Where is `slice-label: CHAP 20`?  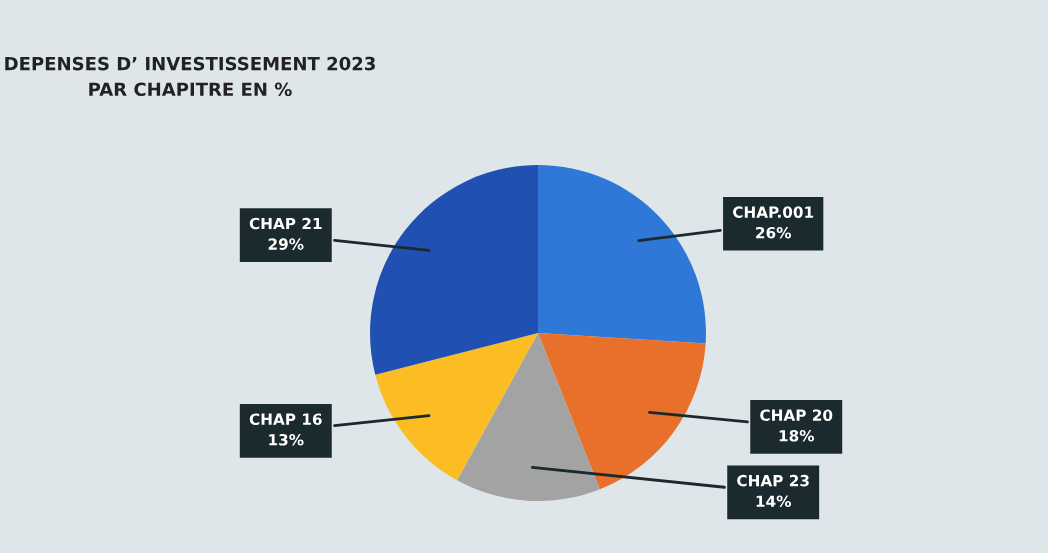
slice-label: CHAP 20 is located at coordinates (796, 415).